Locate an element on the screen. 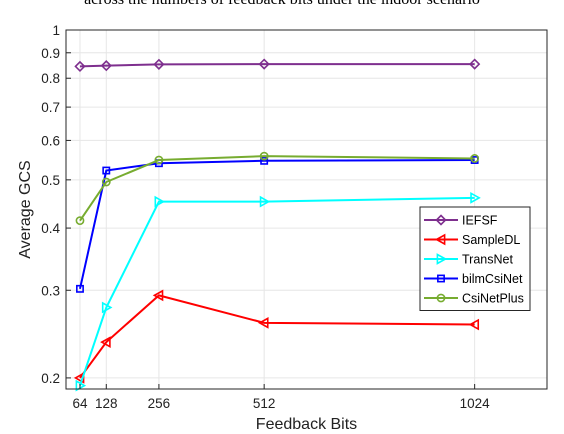 The width and height of the screenshot is (564, 434). legend-item: CsiNetPlus is located at coordinates (474, 299).